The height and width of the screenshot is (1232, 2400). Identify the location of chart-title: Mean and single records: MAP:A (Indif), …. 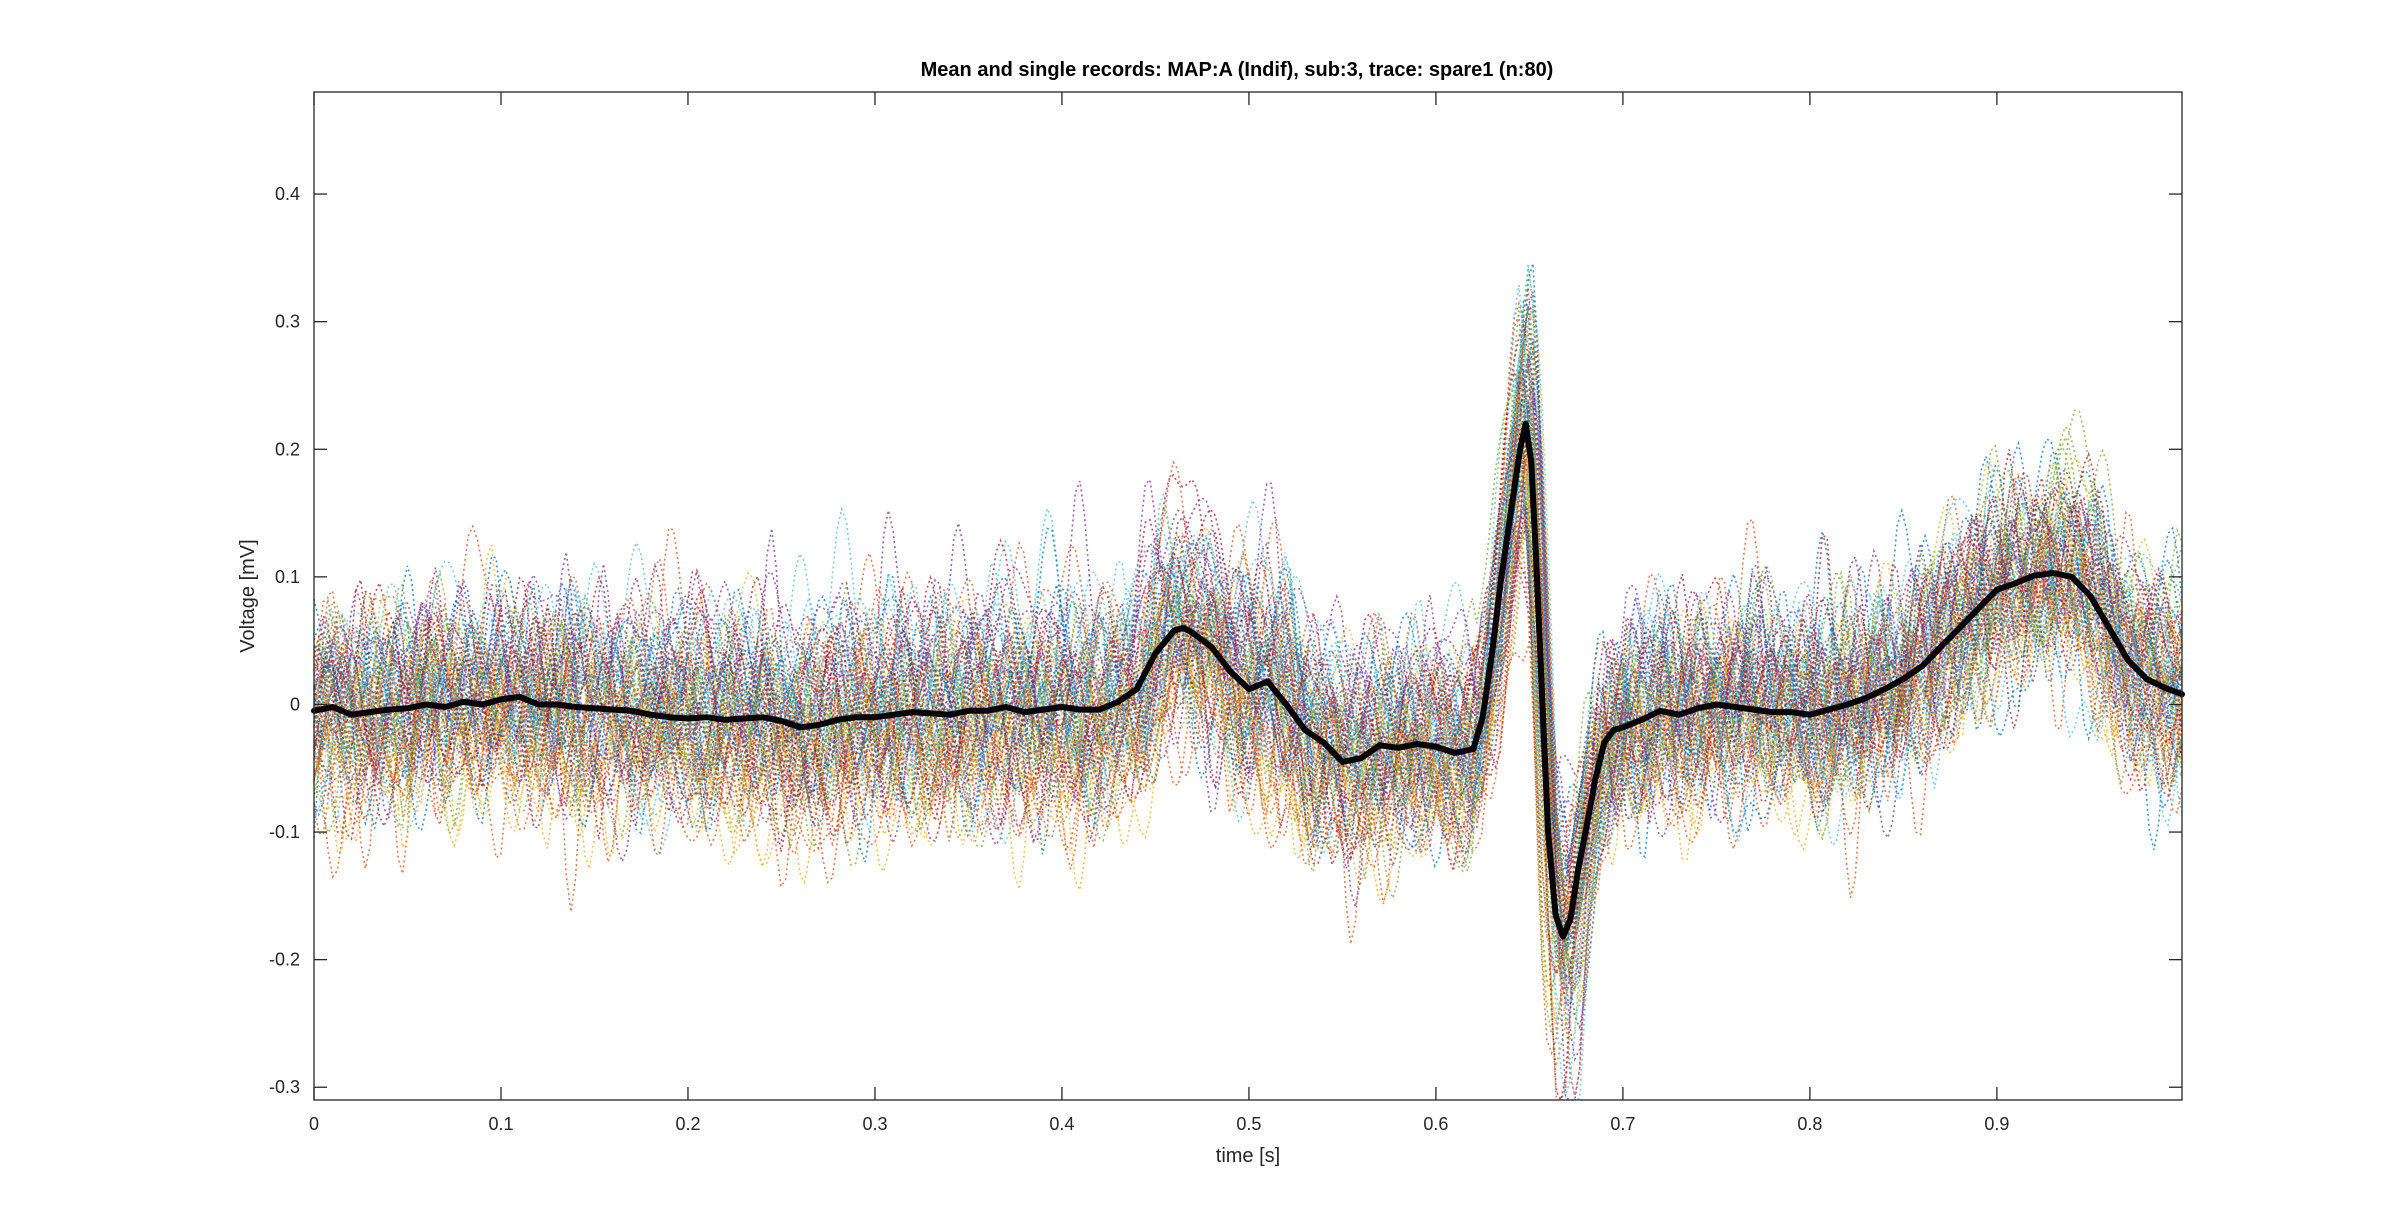
(1237, 70).